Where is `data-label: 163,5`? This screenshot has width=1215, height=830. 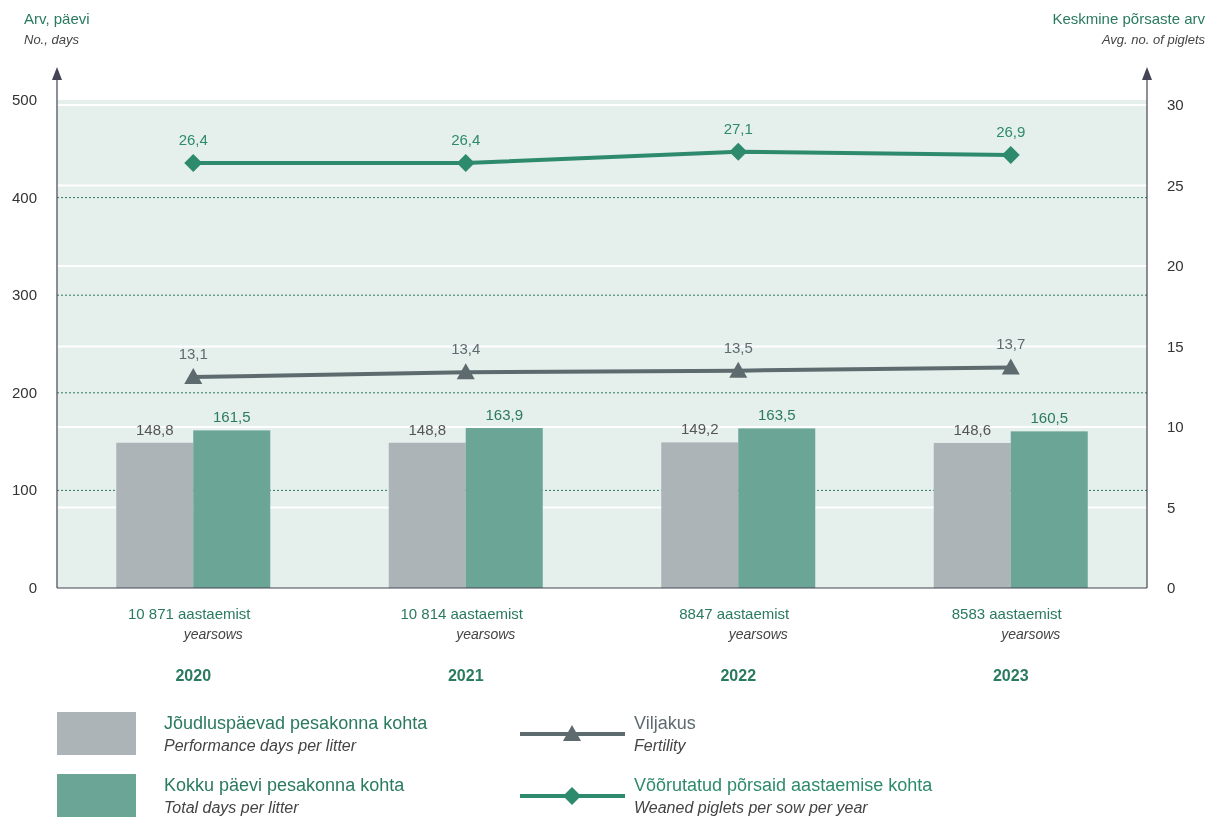 data-label: 163,5 is located at coordinates (776, 415).